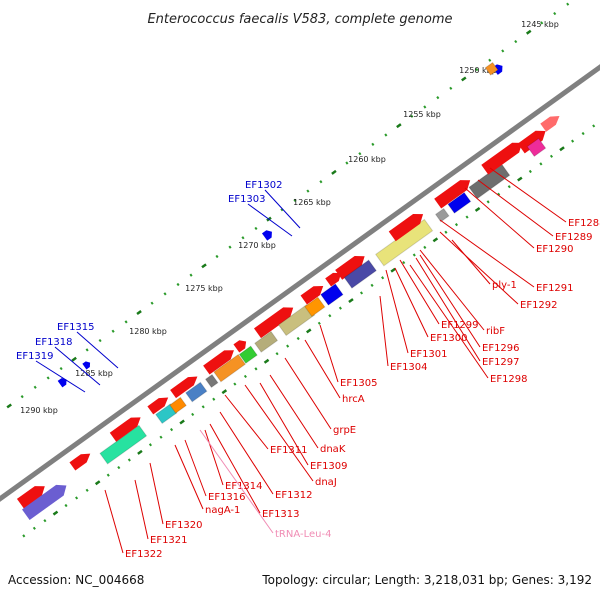 The height and width of the screenshot is (600, 600). What do you see at coordinates (333, 449) in the screenshot?
I see `gene-label: dnaK` at bounding box center [333, 449].